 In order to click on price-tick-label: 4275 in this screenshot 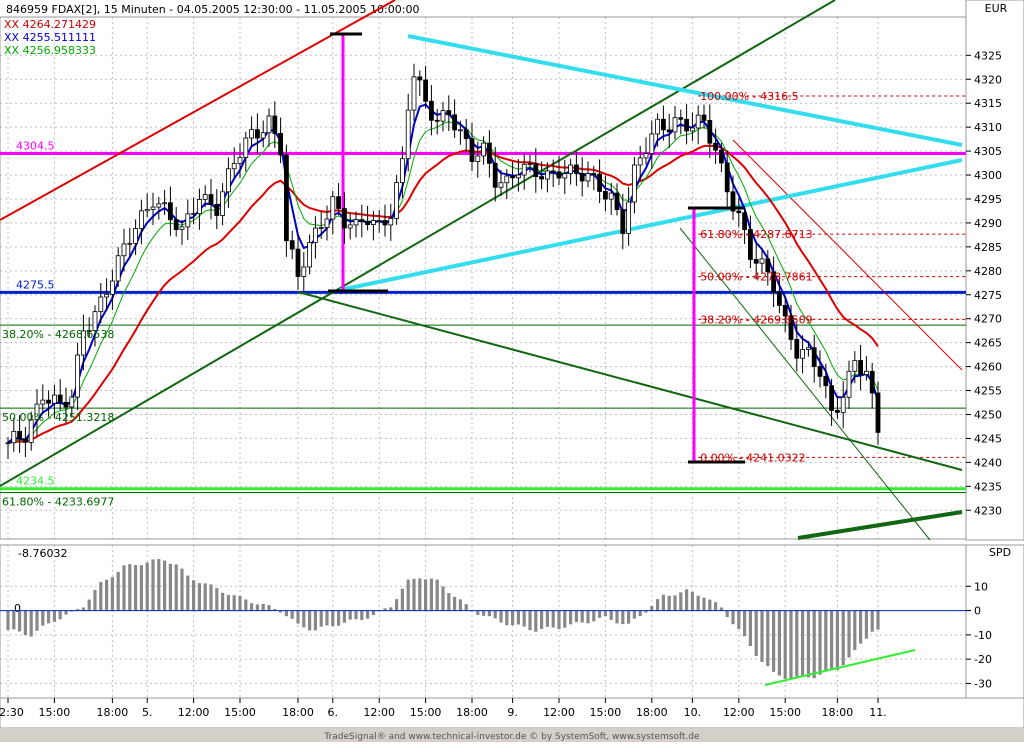, I will do `click(988, 295)`.